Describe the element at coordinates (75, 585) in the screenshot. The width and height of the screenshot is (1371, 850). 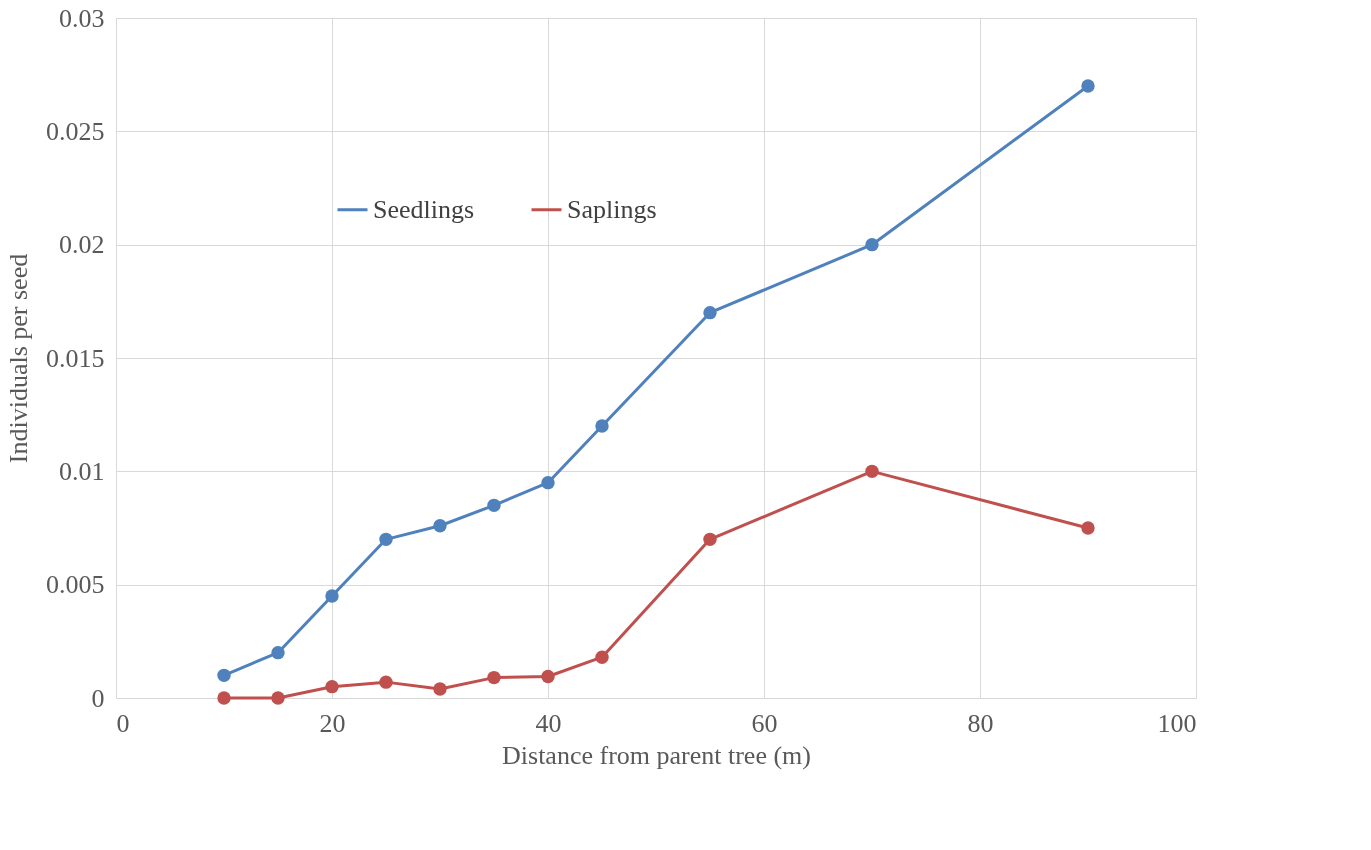
I see `y-tick-label: 0.005` at that location.